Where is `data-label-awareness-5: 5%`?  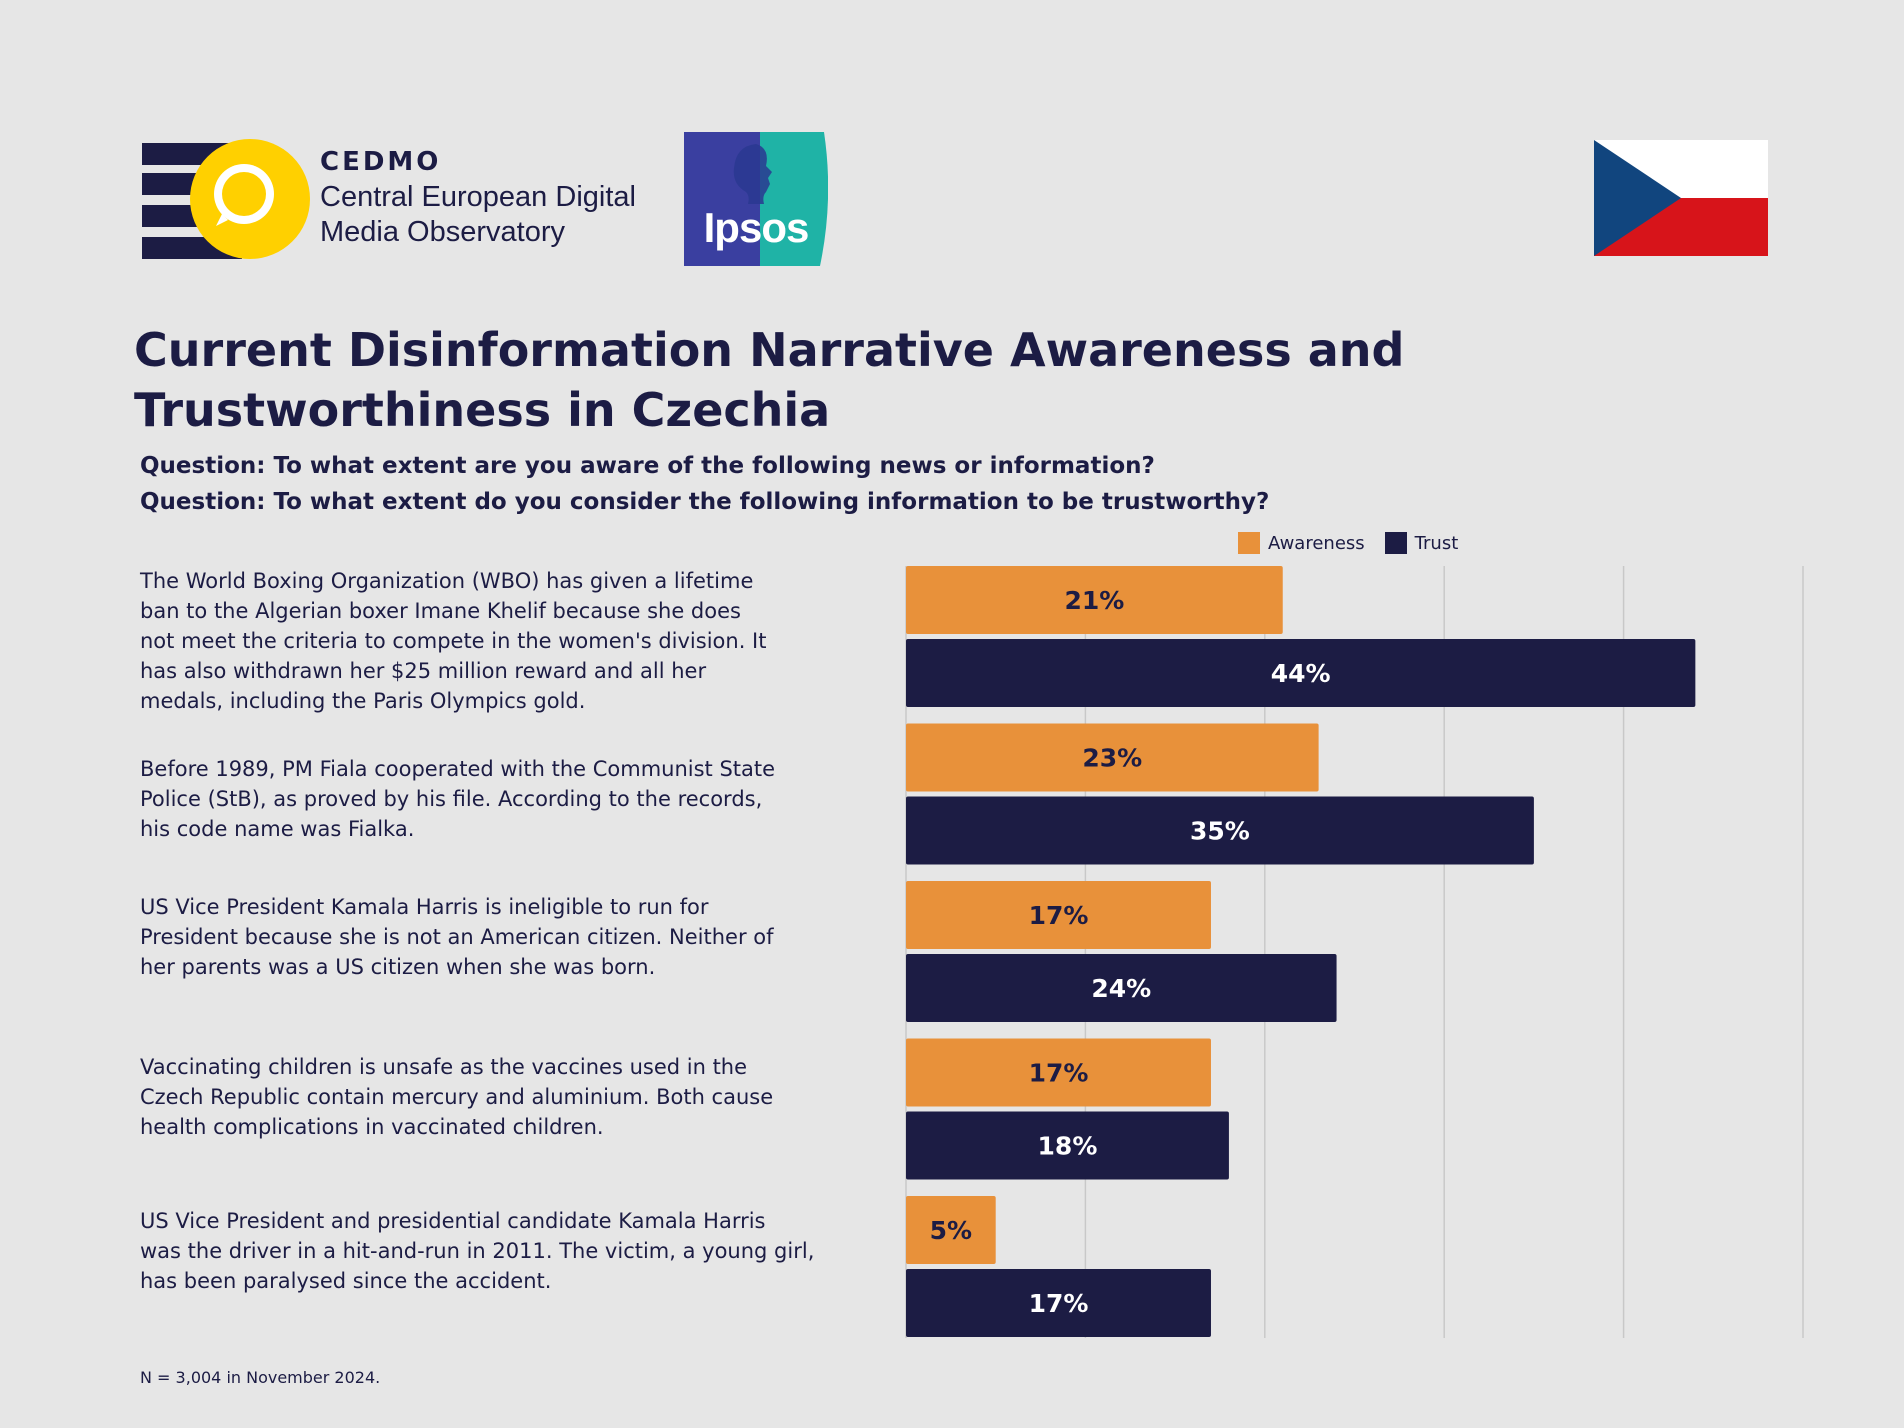 data-label-awareness-5: 5% is located at coordinates (951, 1230).